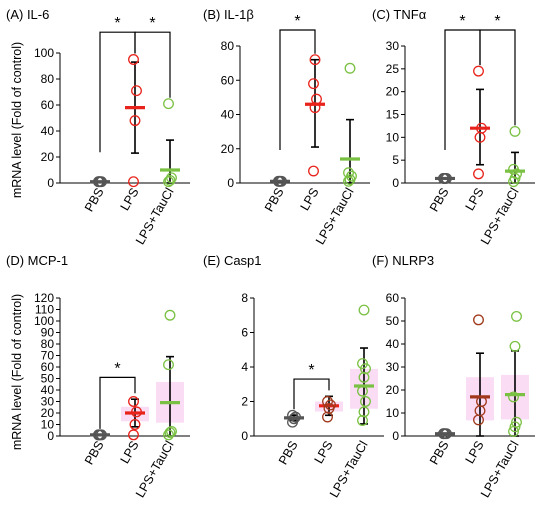 The height and width of the screenshot is (511, 550). What do you see at coordinates (17, 120) in the screenshot?
I see `y-axis-label-top: mRNA level (Fold of control)` at bounding box center [17, 120].